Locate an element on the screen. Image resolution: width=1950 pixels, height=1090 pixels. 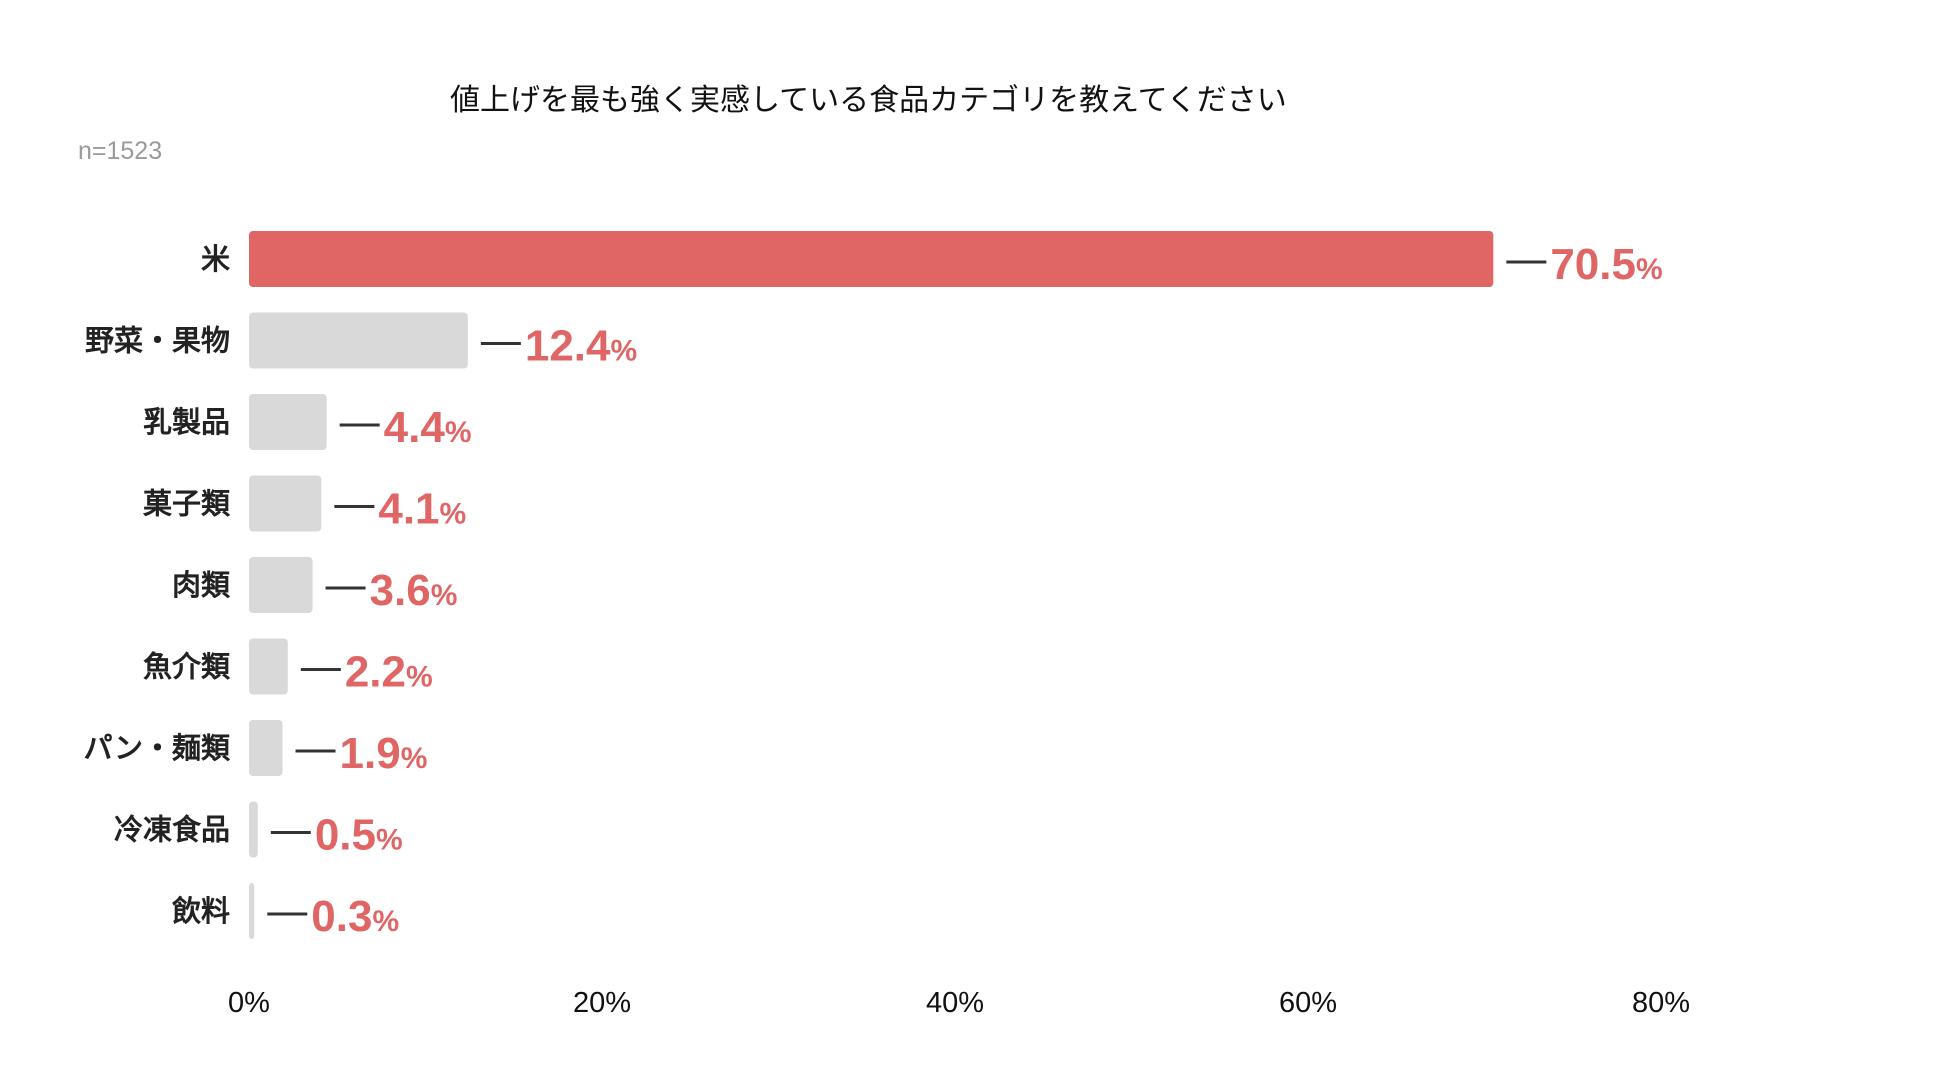
x-tick-label: 0% is located at coordinates (249, 1003).